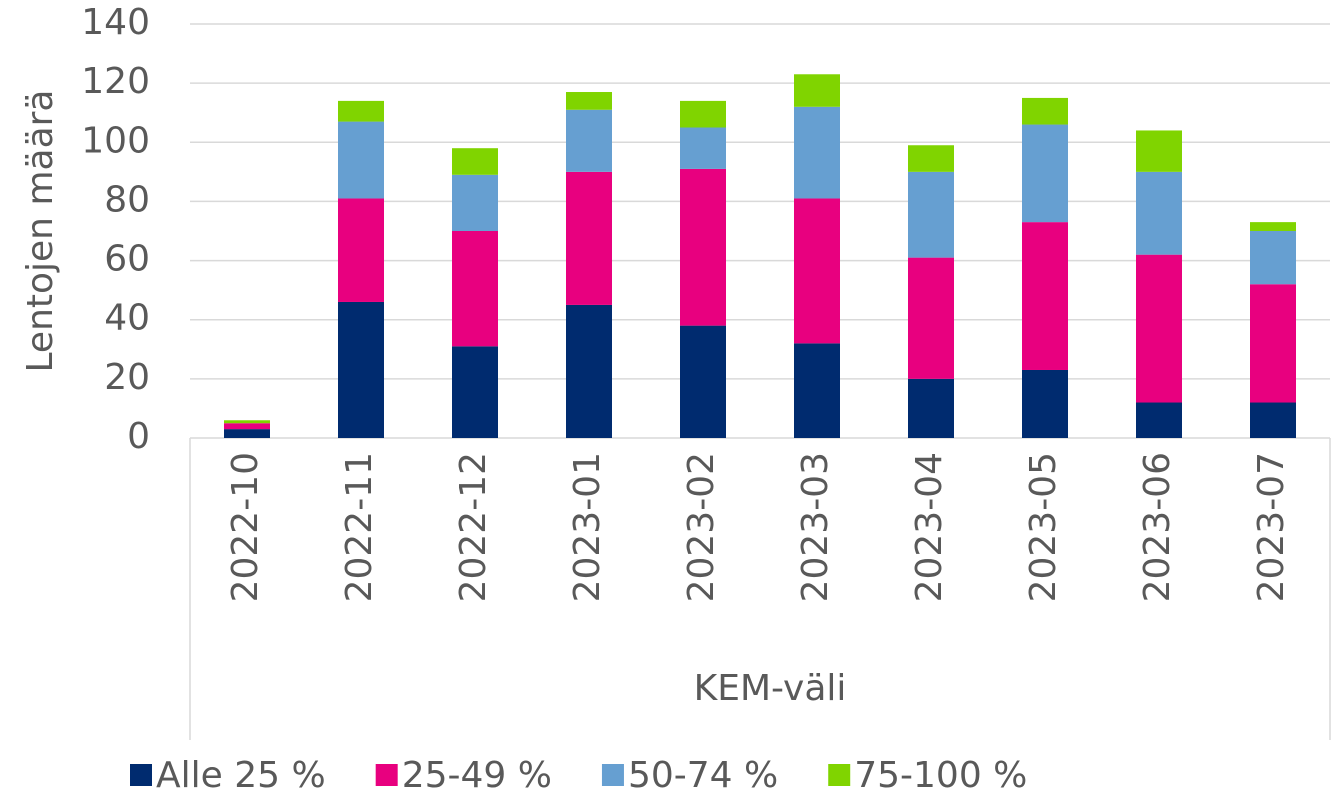 This screenshot has width=1340, height=798. I want to click on x-tick-label: 2023-07, so click(1271, 527).